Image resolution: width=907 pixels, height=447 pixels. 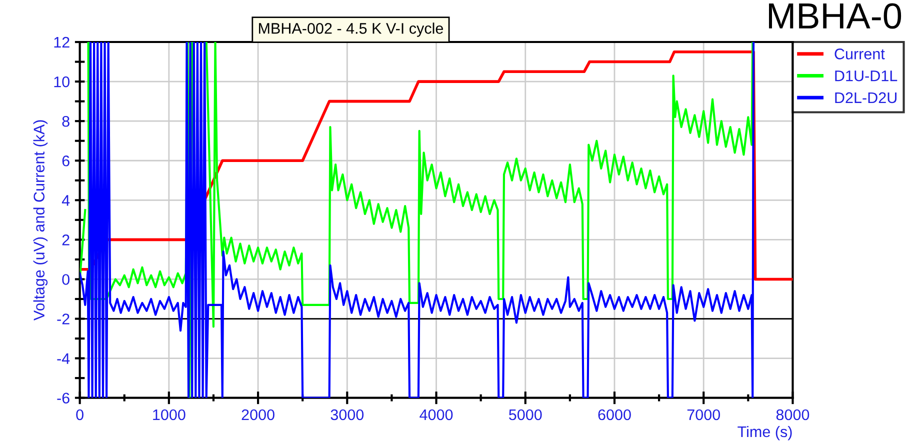 What do you see at coordinates (66, 200) in the screenshot?
I see `y-tick-label: 4` at bounding box center [66, 200].